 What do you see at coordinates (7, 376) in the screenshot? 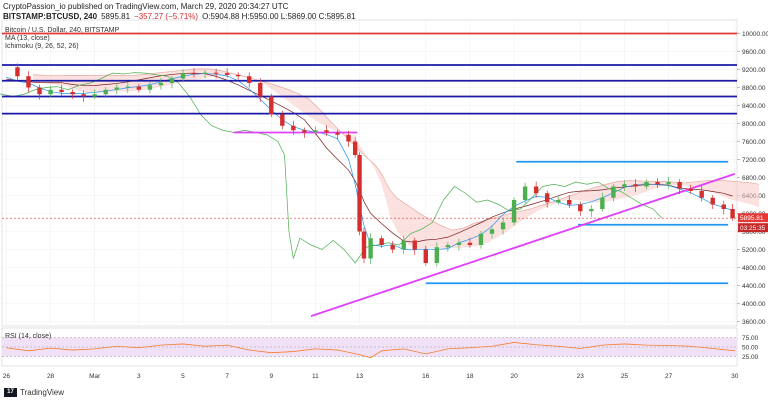
I see `x-tick-label: 26` at bounding box center [7, 376].